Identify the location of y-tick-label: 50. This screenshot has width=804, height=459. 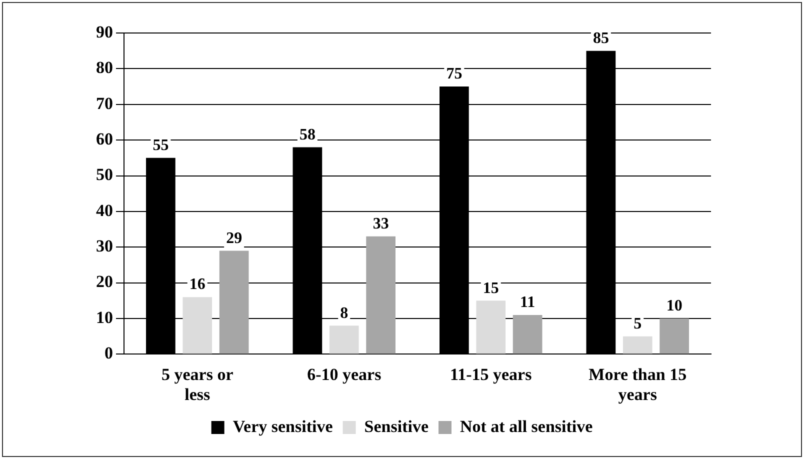
(104, 174).